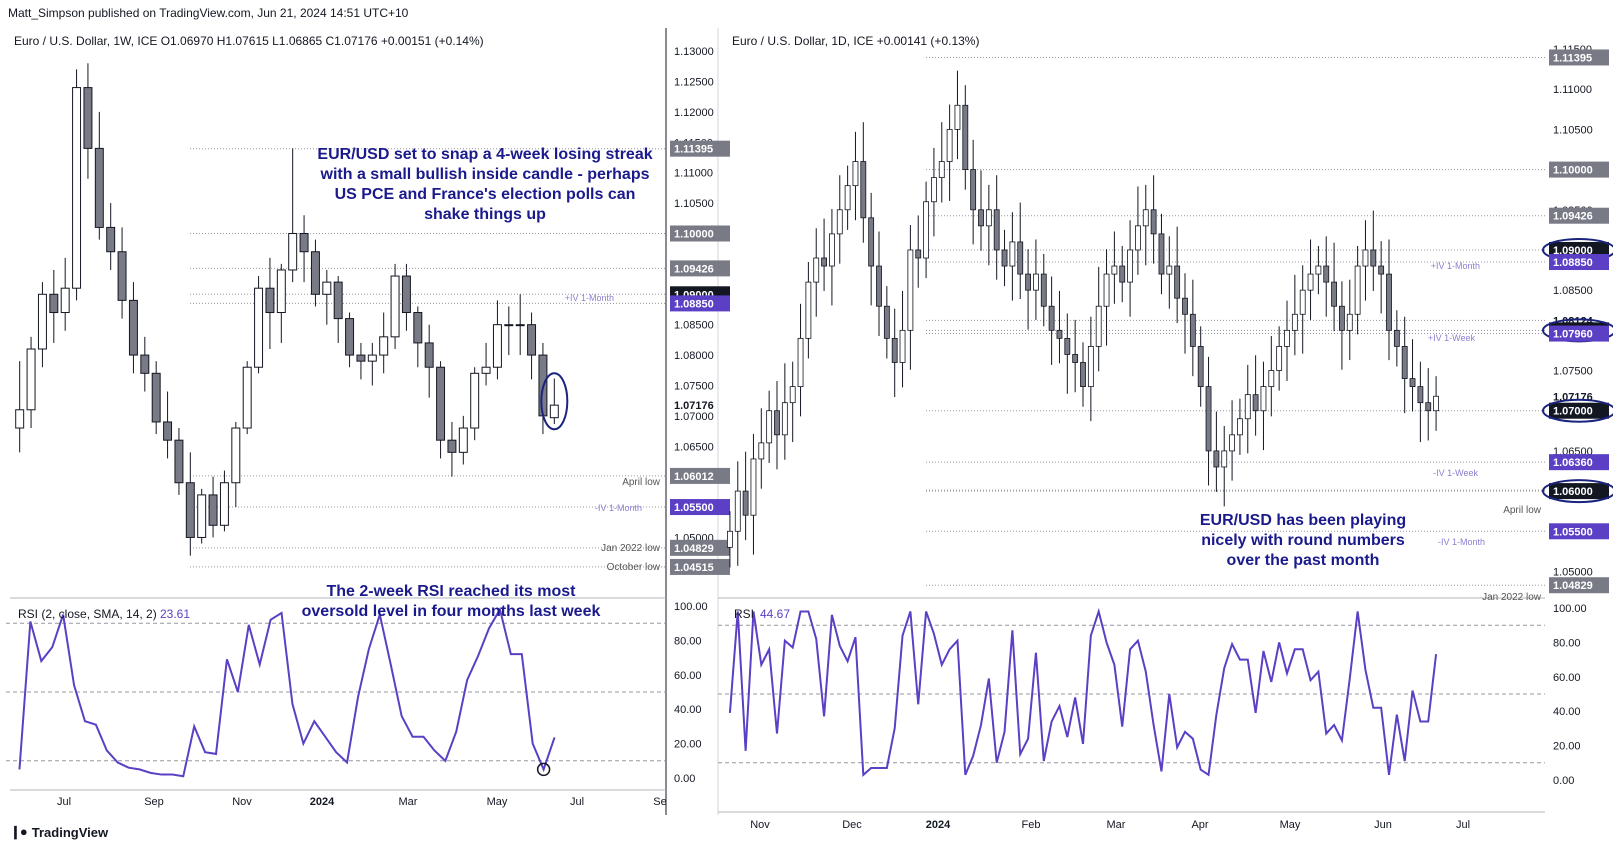 This screenshot has width=1613, height=850. What do you see at coordinates (688, 745) in the screenshot?
I see `left-rsi-tick: 20.00` at bounding box center [688, 745].